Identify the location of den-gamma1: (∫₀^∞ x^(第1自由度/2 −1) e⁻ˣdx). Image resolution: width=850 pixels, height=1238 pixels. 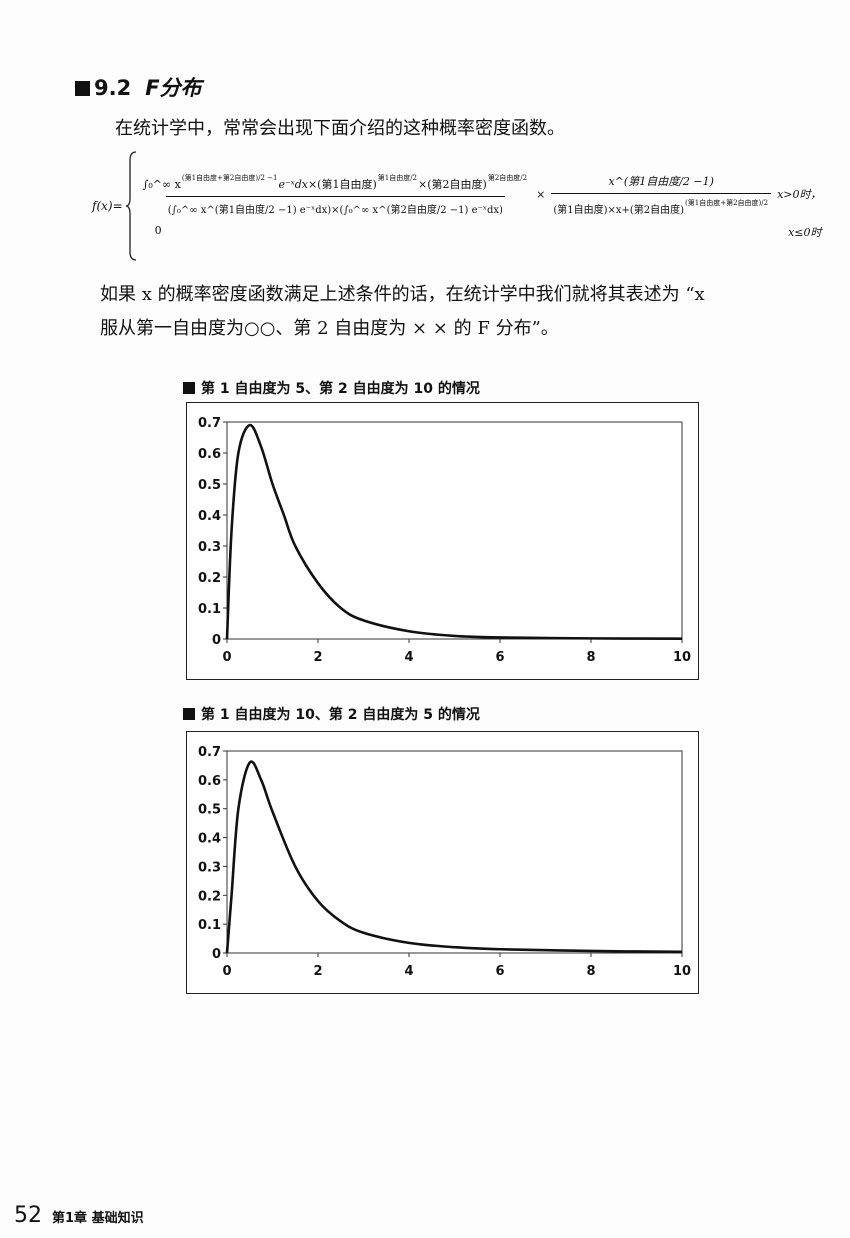
(249, 210).